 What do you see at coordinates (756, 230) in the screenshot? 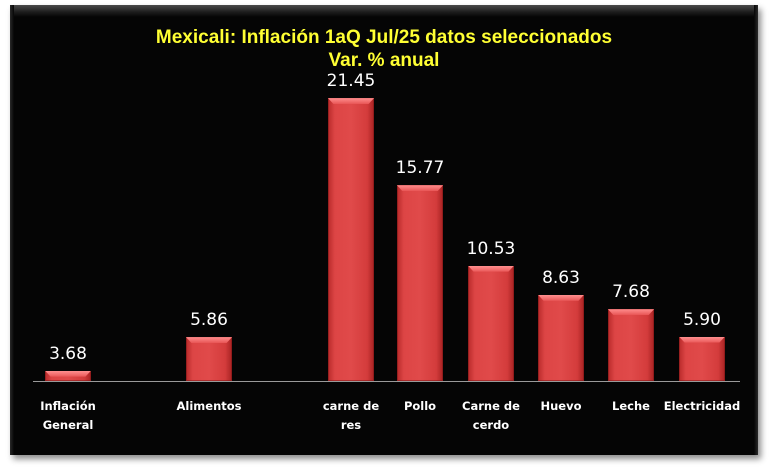
I see `panel-bevel-right` at bounding box center [756, 230].